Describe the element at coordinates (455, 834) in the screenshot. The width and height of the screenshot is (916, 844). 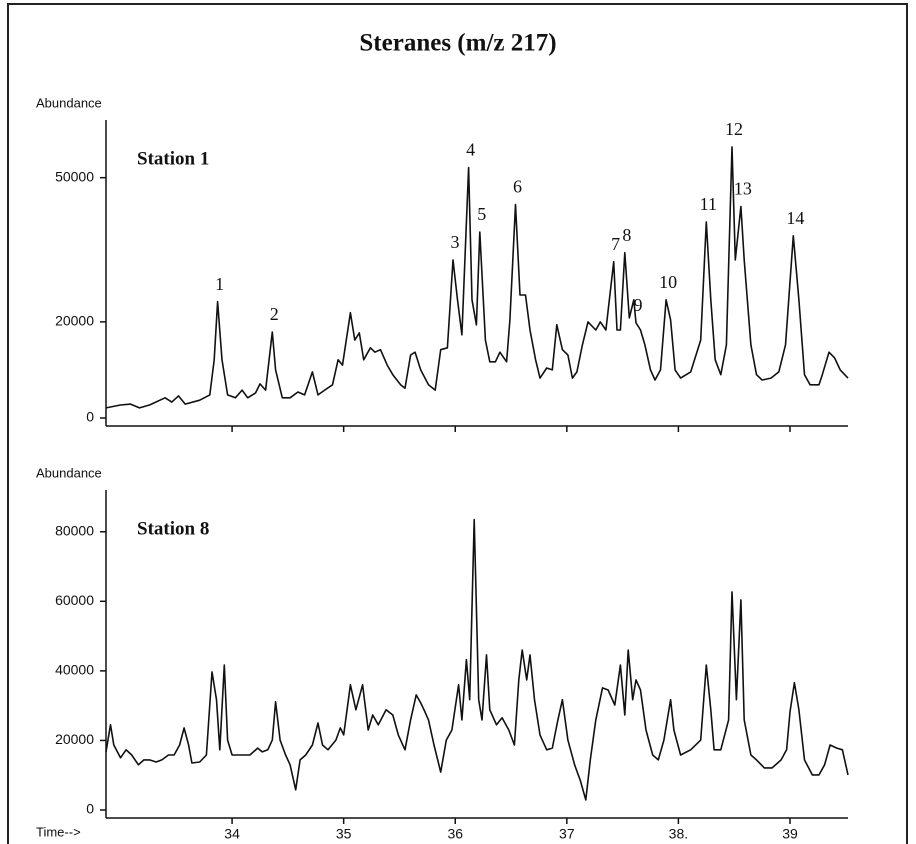
I see `x-tick-label: 36` at that location.